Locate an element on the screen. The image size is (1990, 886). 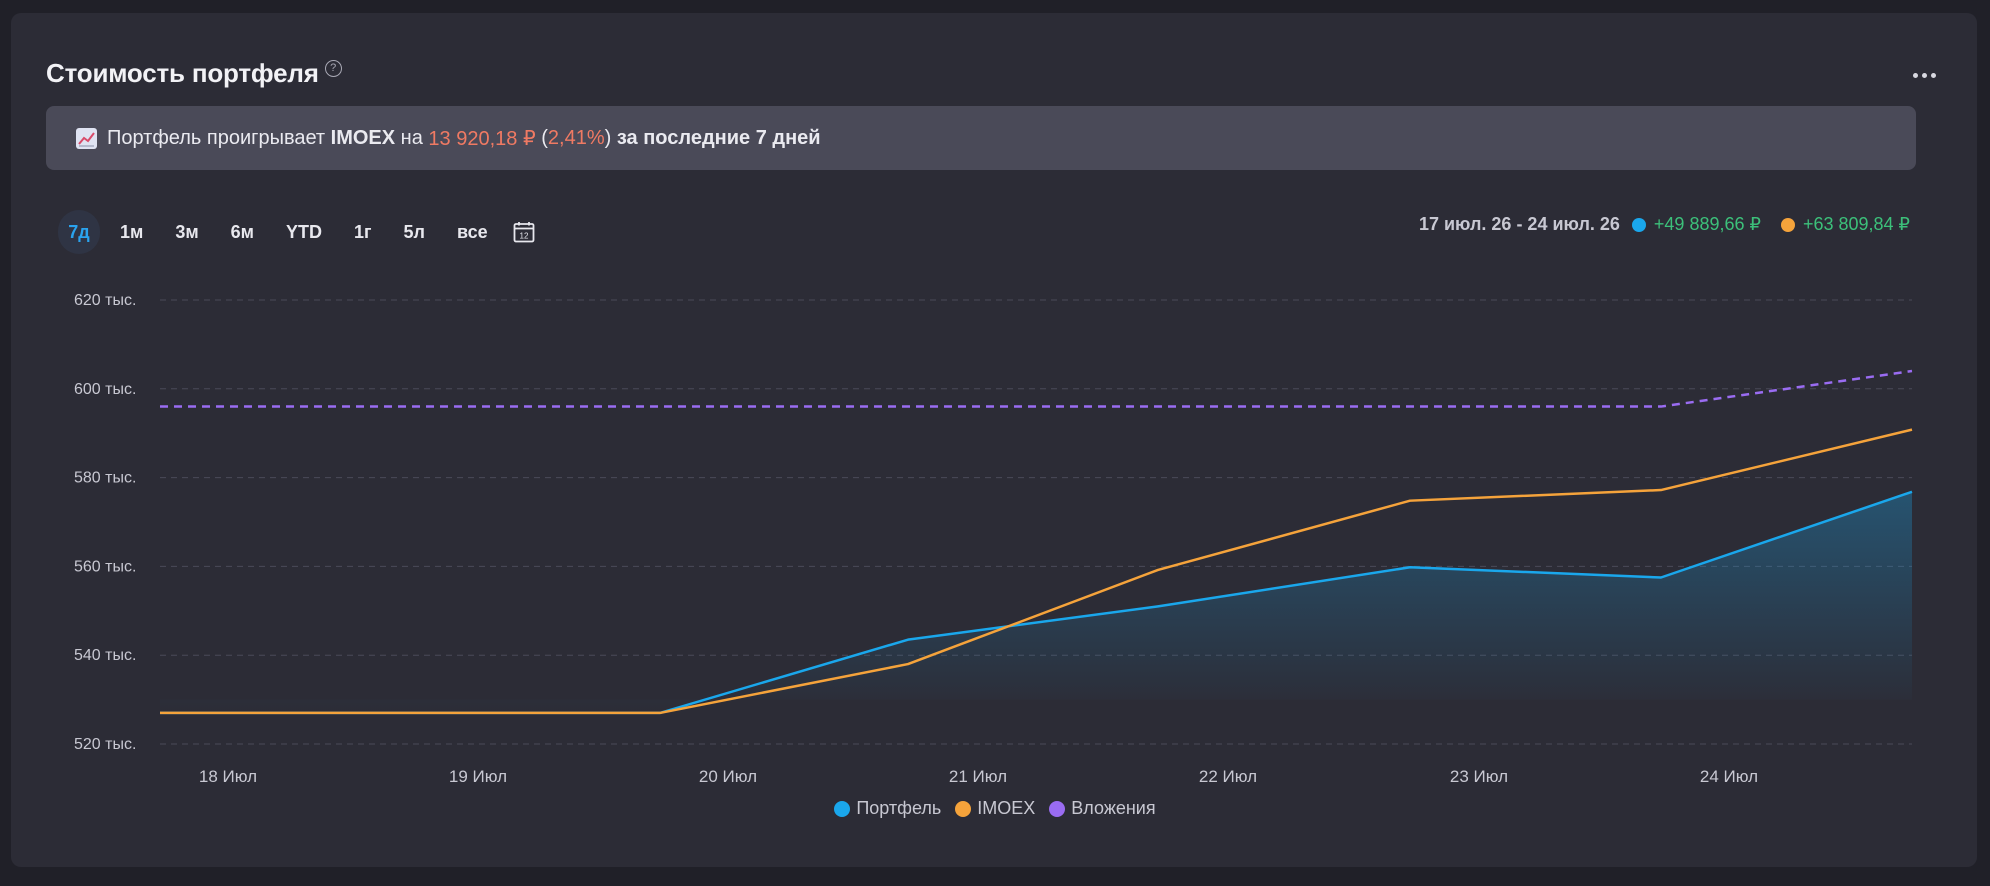
period-1y: 1г is located at coordinates (362, 232).